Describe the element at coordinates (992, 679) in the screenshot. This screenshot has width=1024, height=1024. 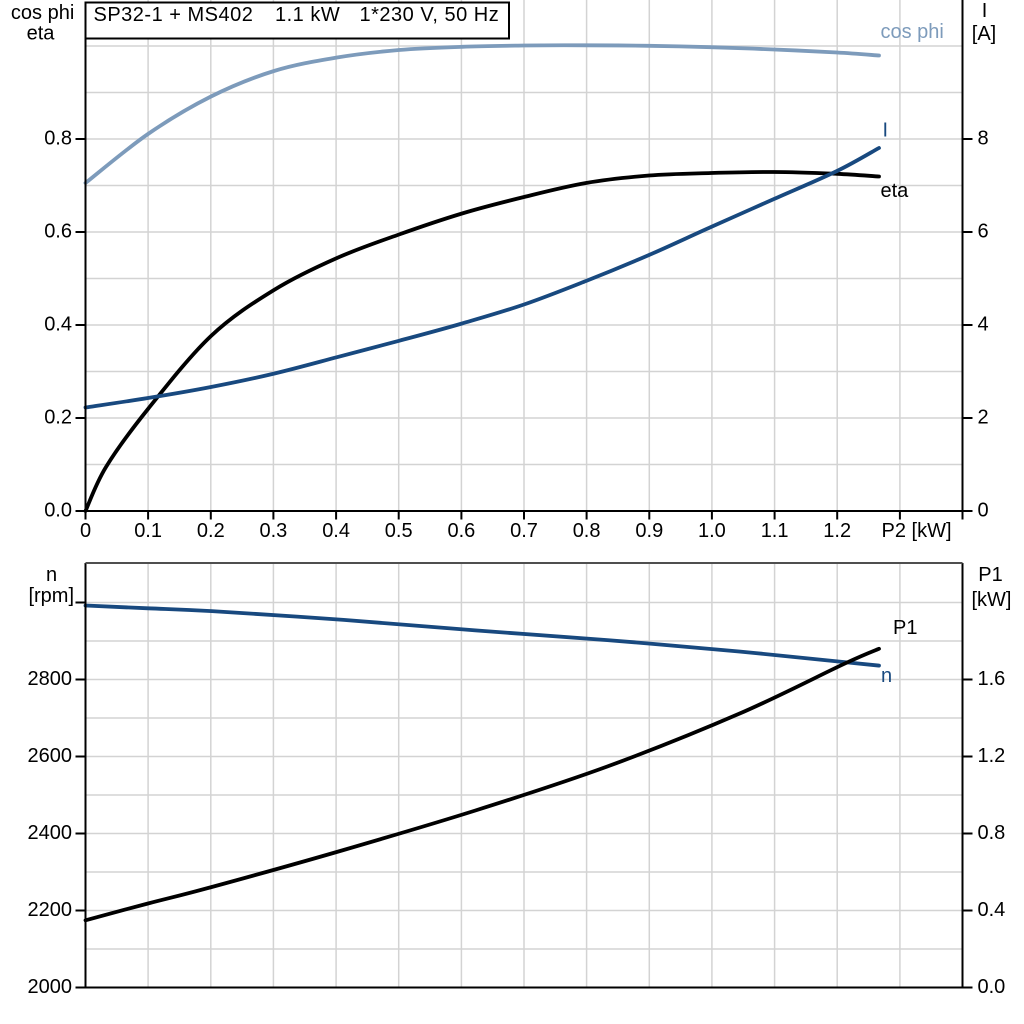
I see `svg-text: 1.6` at that location.